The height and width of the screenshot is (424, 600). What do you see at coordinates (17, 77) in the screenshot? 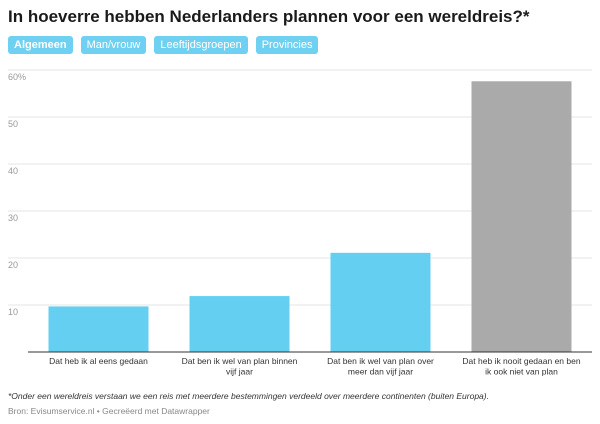
I see `y-tick-label: 60%` at bounding box center [17, 77].